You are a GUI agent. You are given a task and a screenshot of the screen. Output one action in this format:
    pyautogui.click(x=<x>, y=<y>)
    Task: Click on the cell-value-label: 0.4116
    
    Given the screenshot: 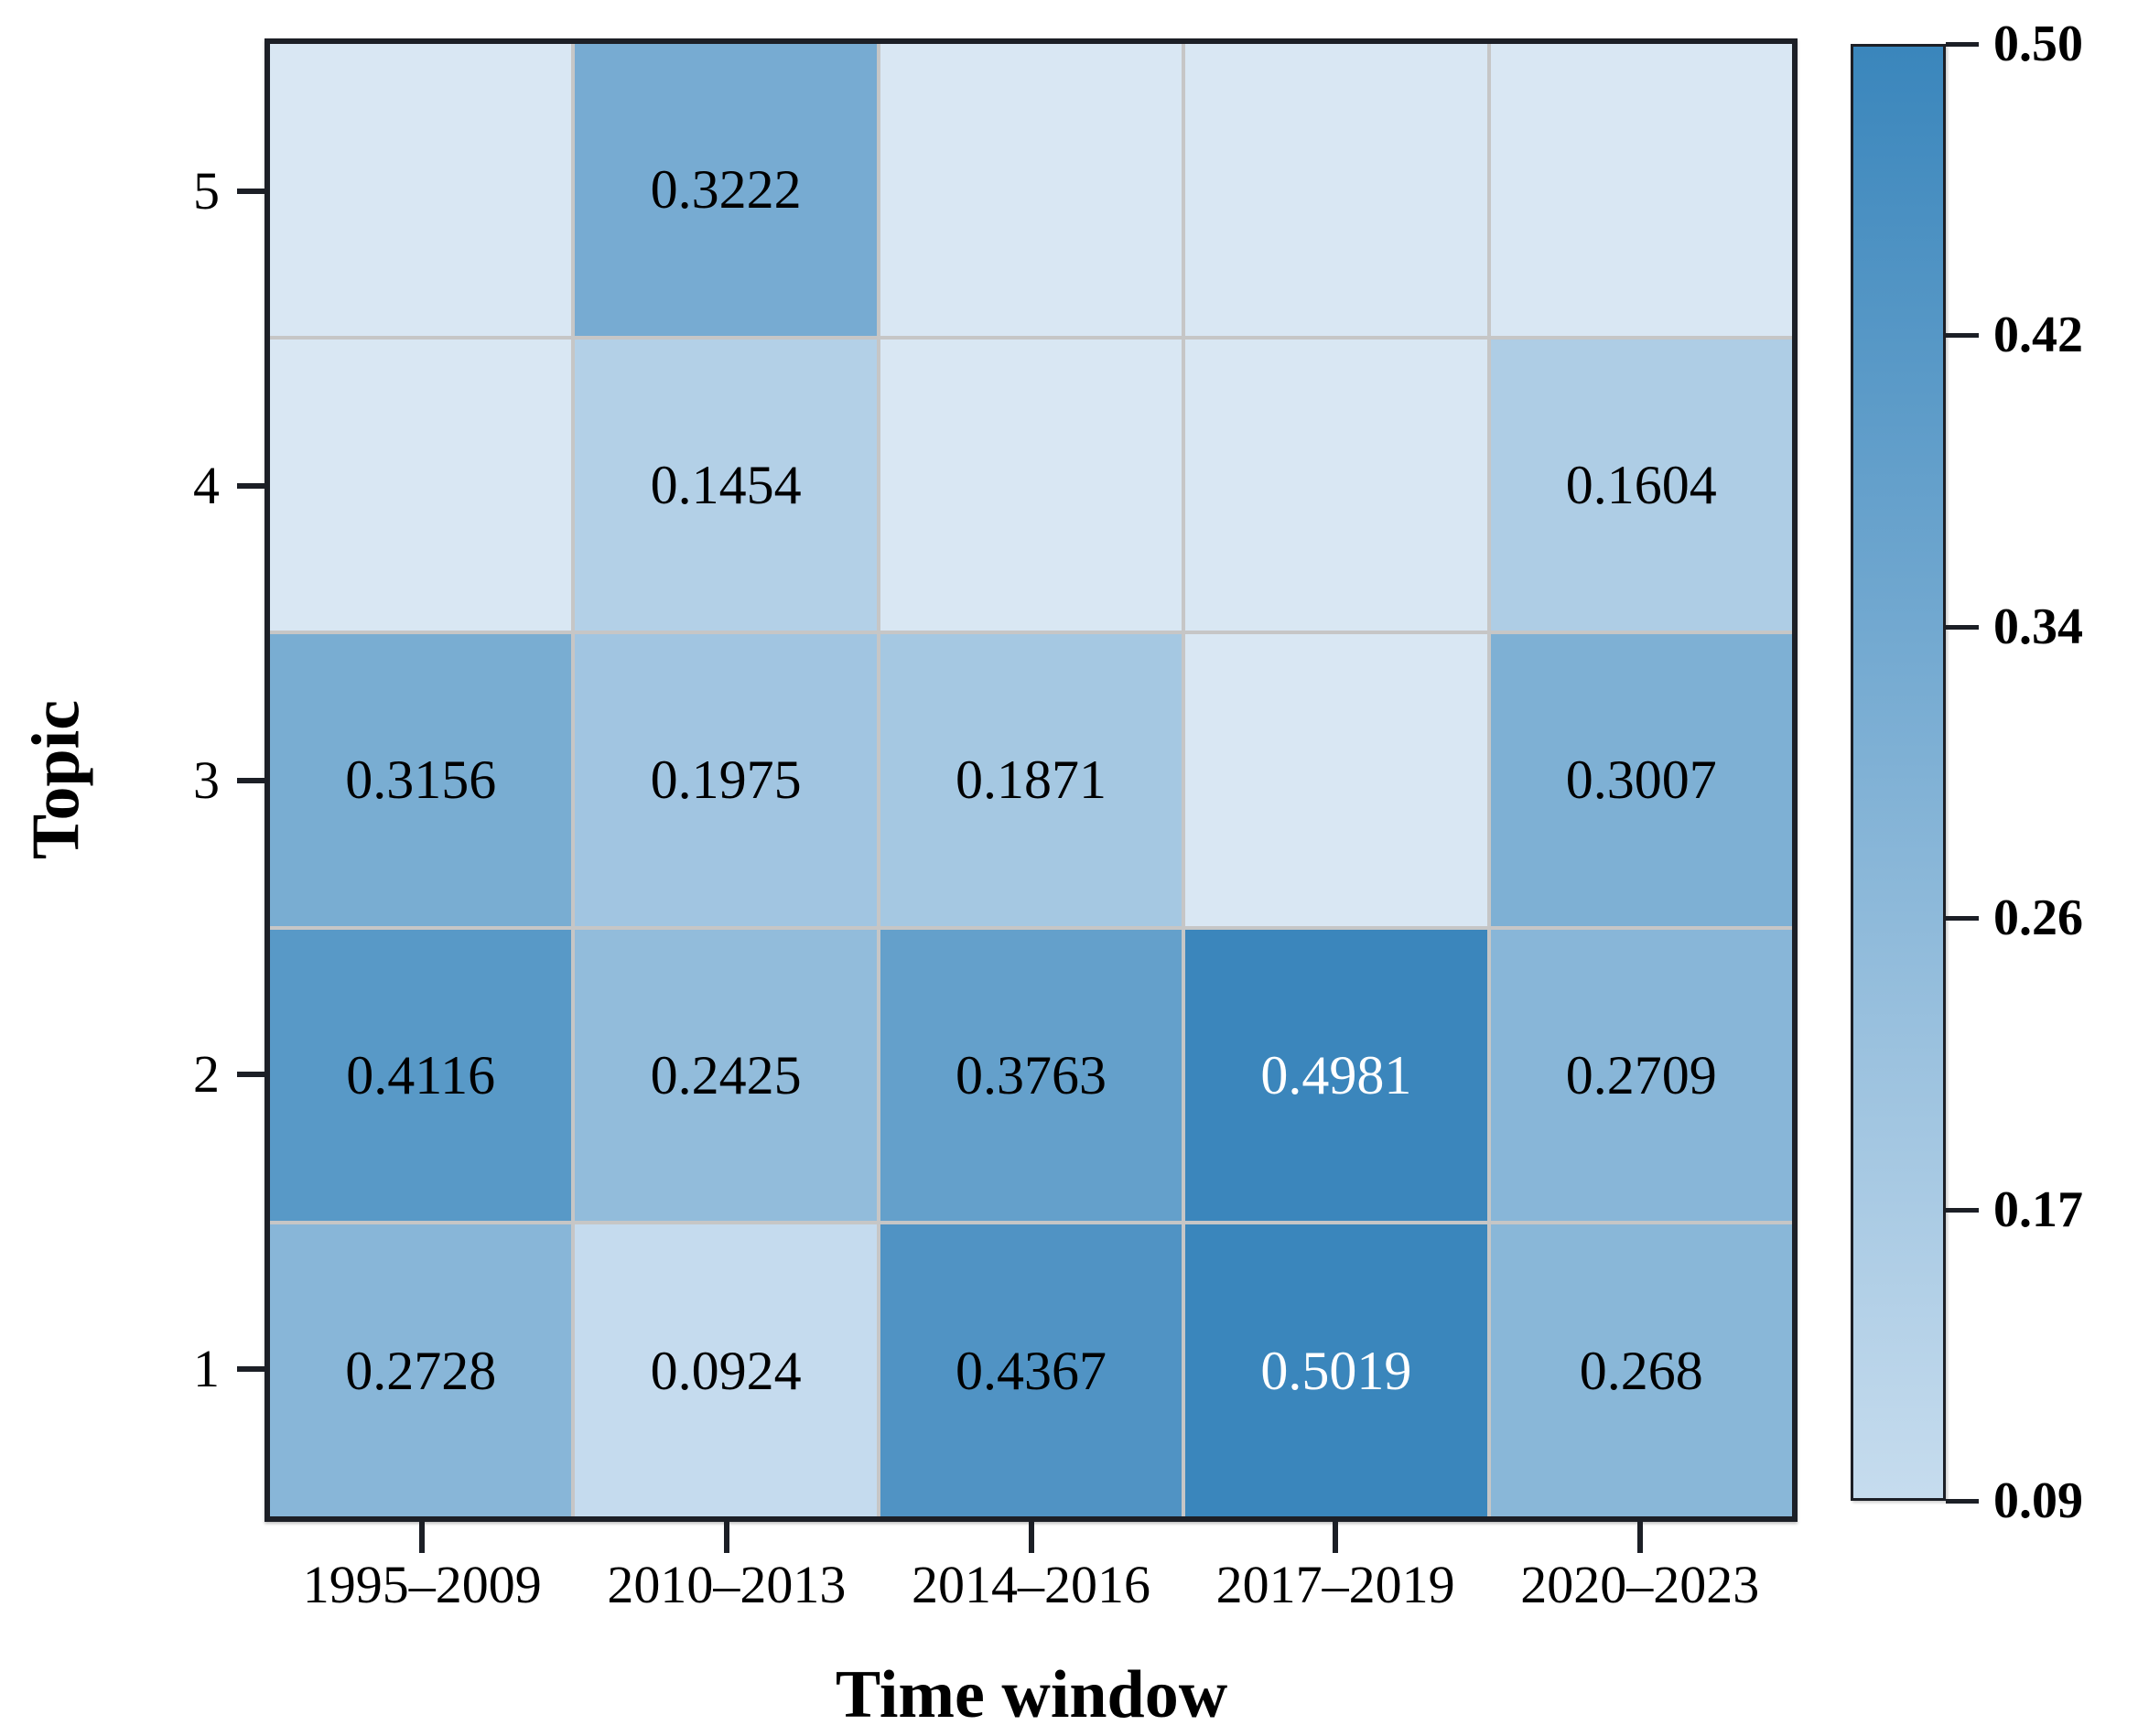 What is the action you would take?
    pyautogui.click(x=421, y=1075)
    